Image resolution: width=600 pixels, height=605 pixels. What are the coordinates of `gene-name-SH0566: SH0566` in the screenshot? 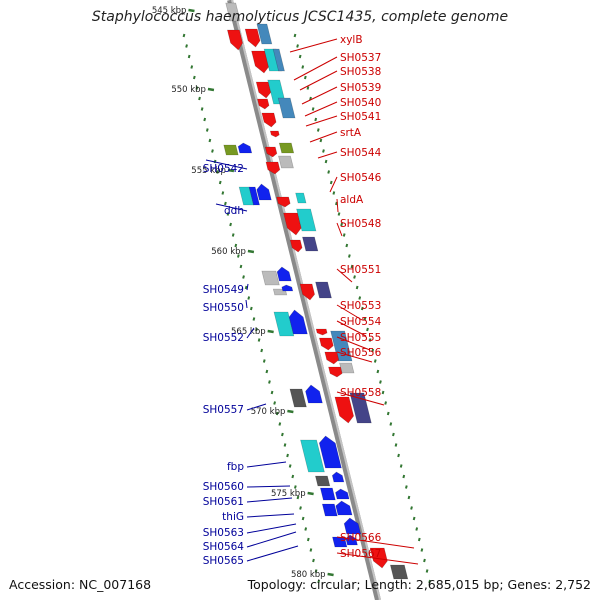 It's located at (361, 538).